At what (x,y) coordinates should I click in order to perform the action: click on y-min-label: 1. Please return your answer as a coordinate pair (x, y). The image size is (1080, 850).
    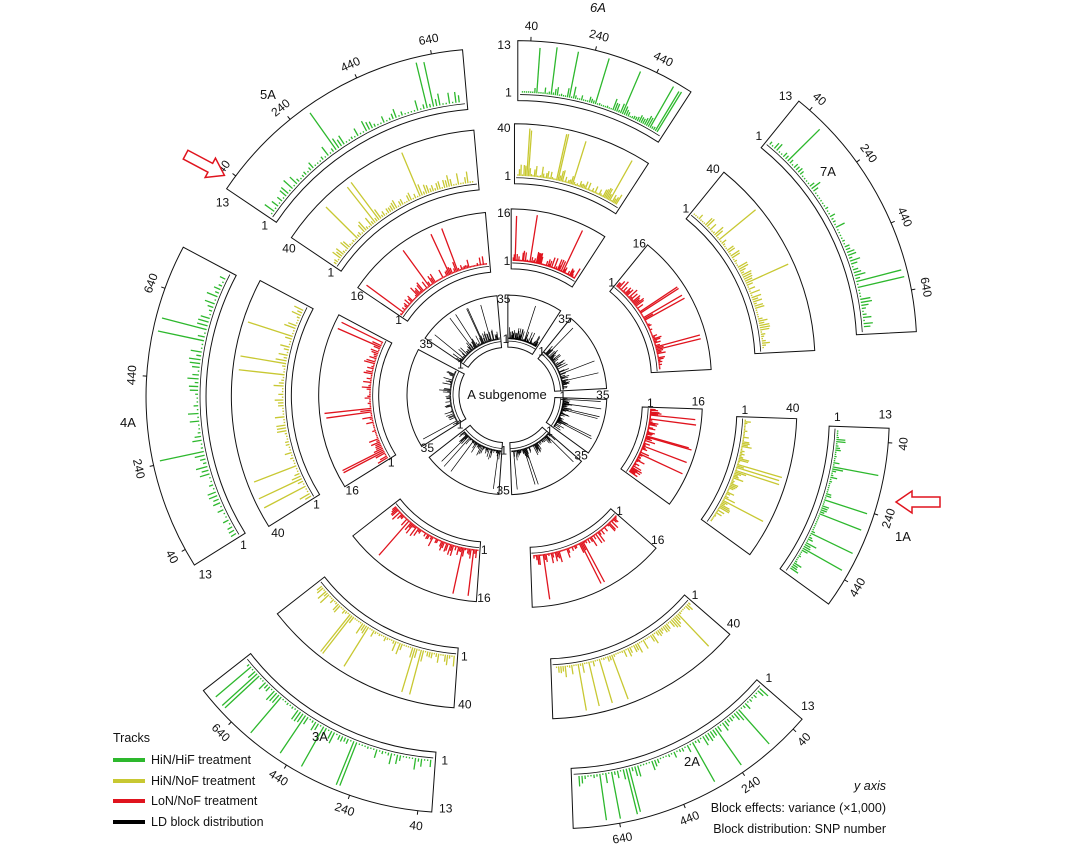
    Looking at the image, I should click on (316, 505).